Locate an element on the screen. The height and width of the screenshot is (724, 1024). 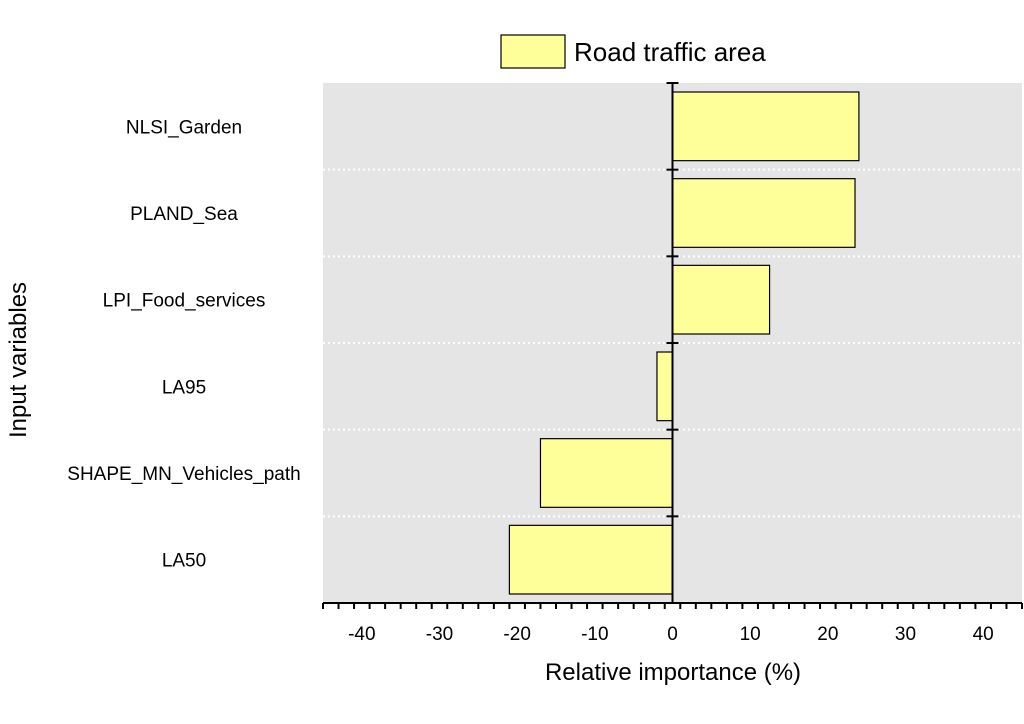
bar-shape-mn-vehicles-path is located at coordinates (606, 473).